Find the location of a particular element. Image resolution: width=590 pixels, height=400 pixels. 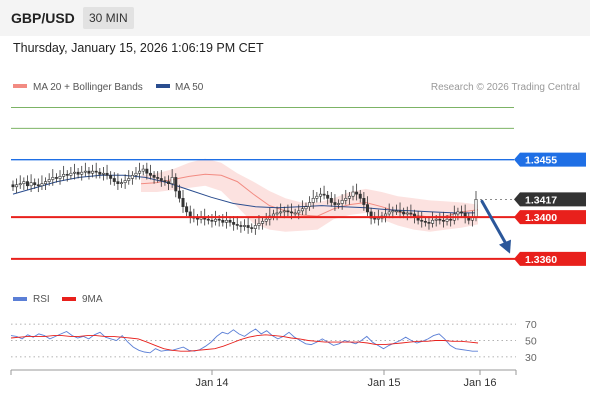

legend-bollinger: MA 20 + Bollinger Bands is located at coordinates (88, 87).